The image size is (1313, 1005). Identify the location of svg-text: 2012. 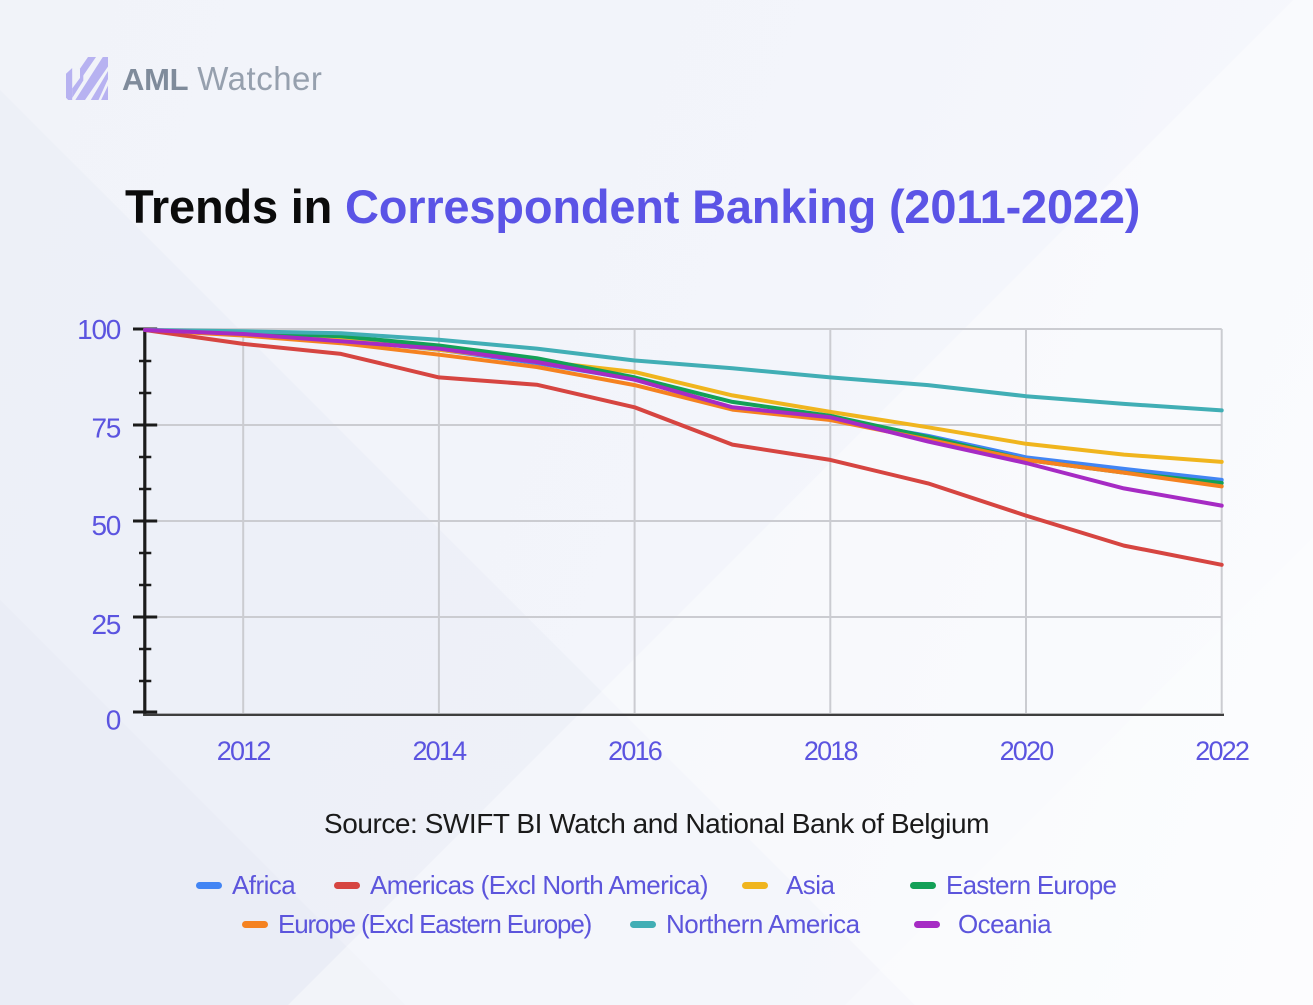
(244, 751).